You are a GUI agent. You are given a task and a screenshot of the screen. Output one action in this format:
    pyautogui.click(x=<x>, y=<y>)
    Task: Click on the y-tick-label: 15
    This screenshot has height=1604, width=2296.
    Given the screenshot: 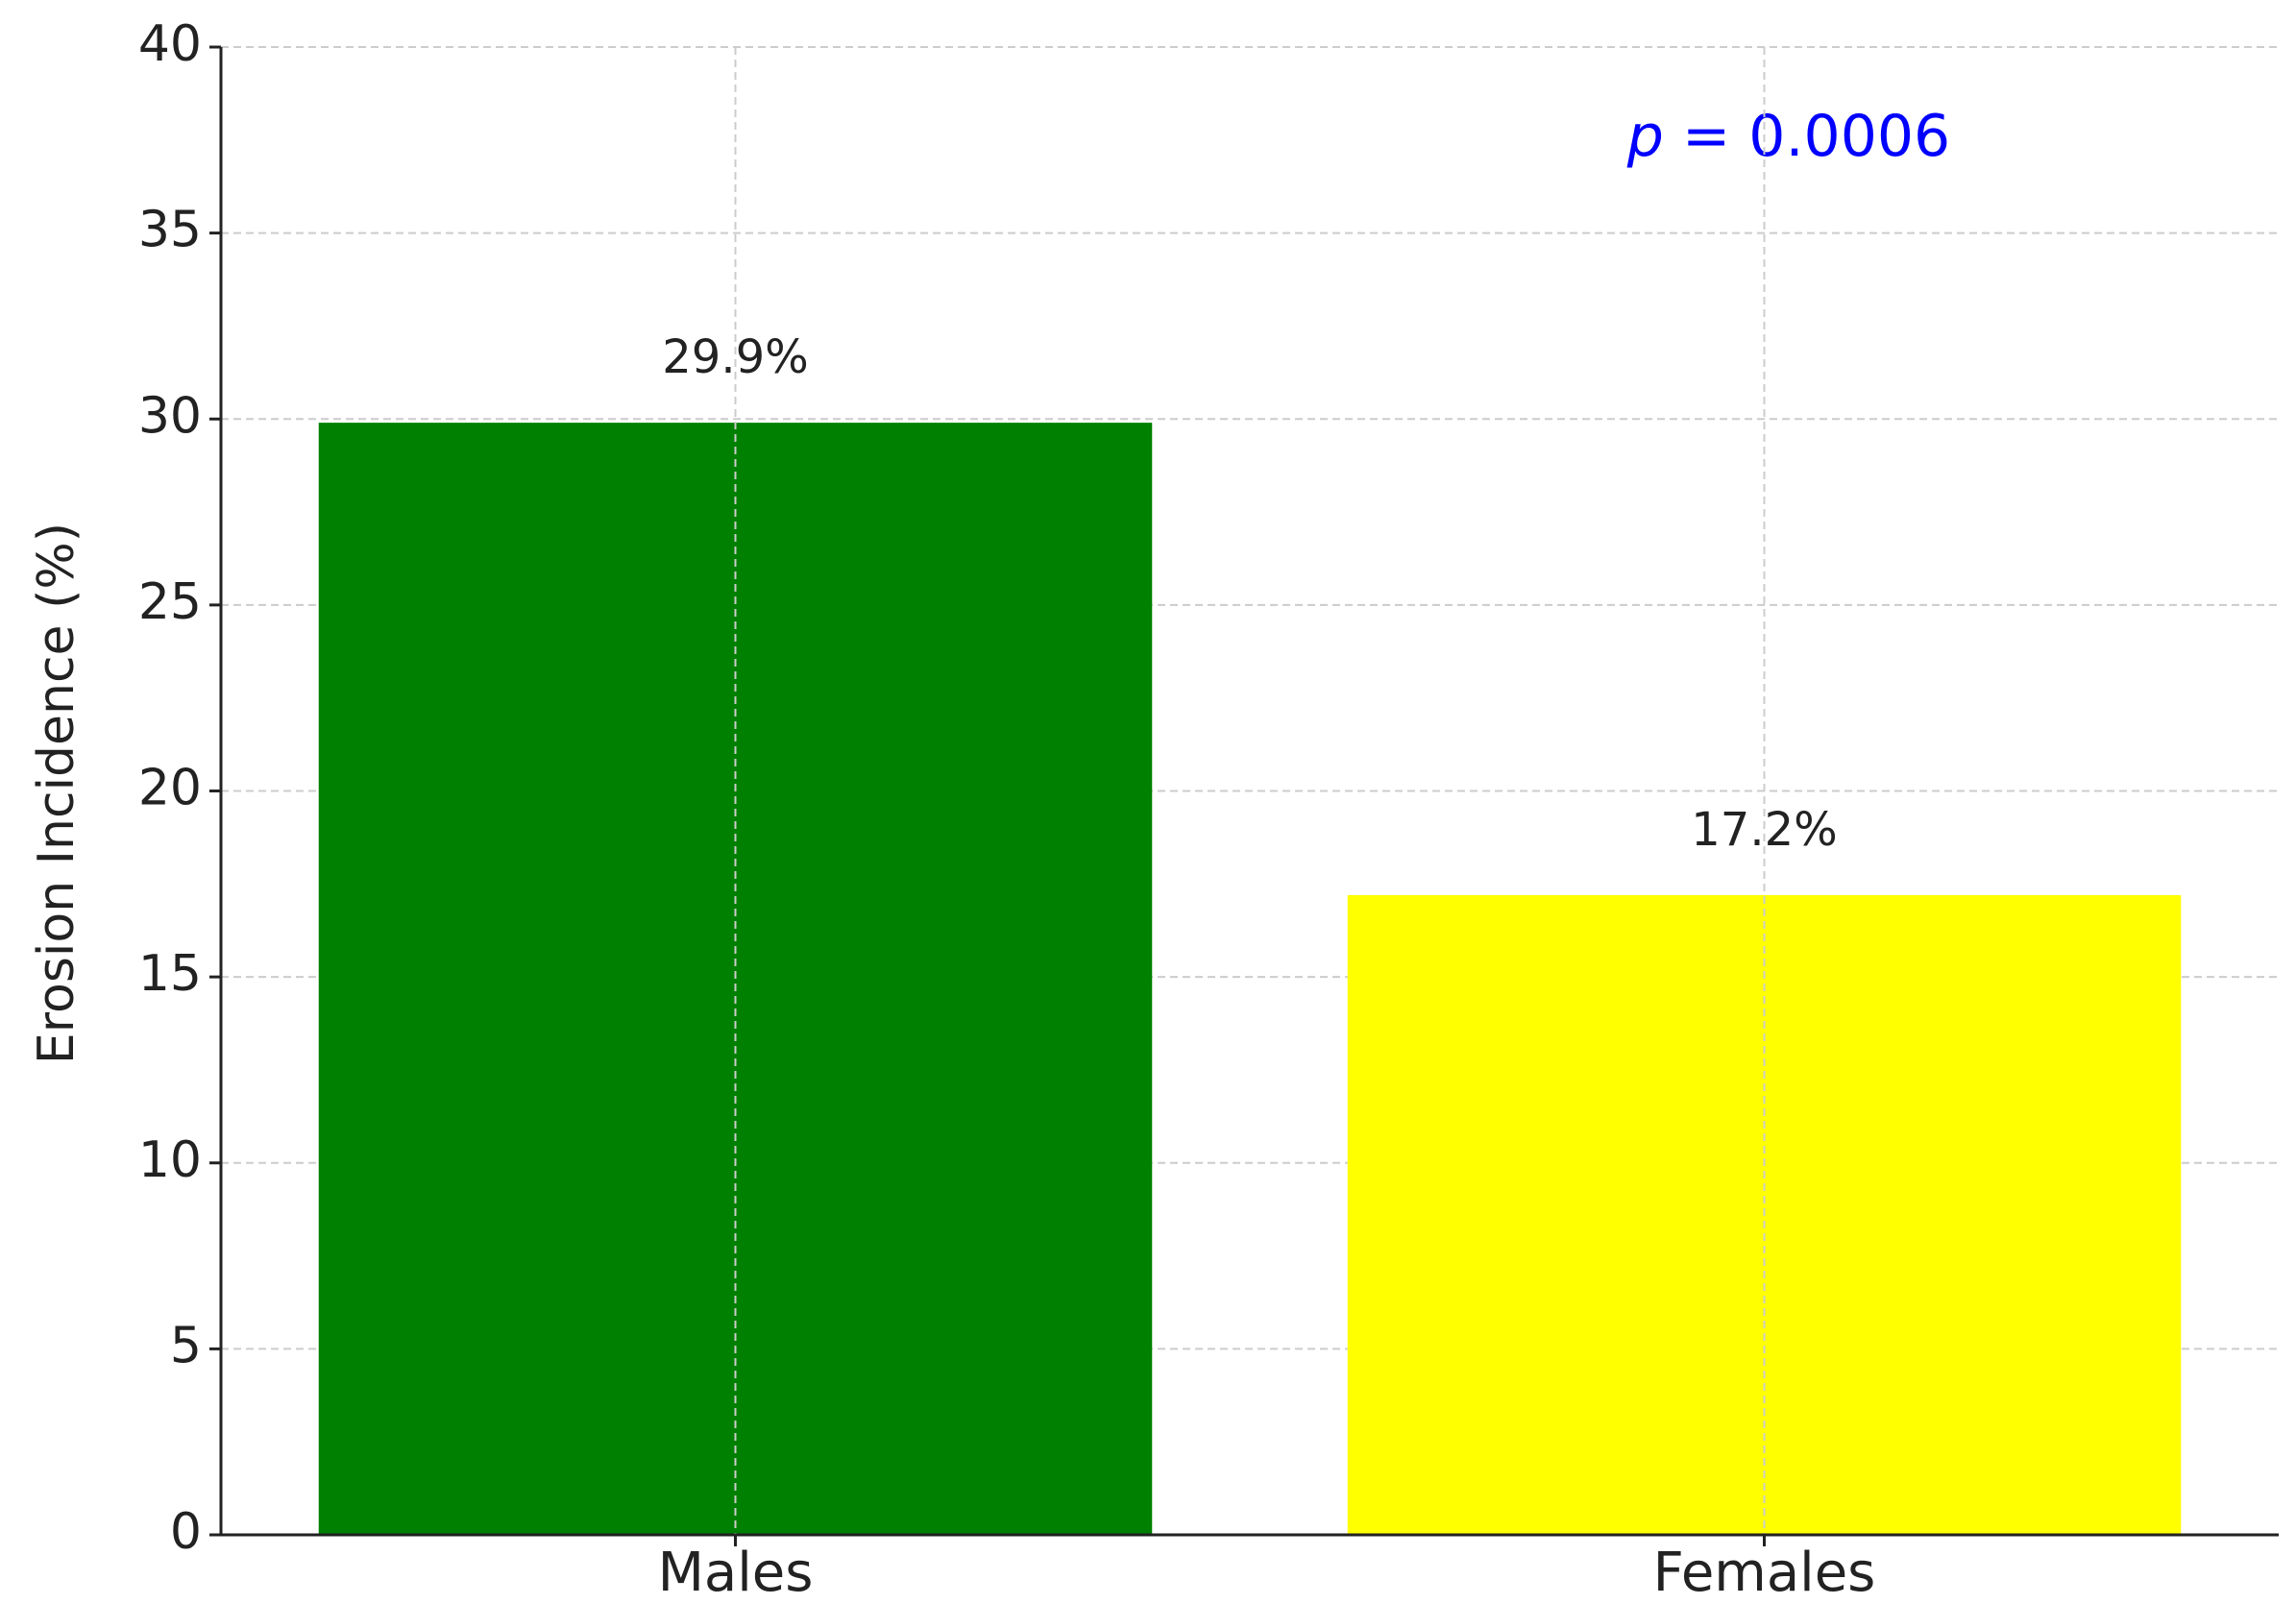 What is the action you would take?
    pyautogui.click(x=170, y=974)
    